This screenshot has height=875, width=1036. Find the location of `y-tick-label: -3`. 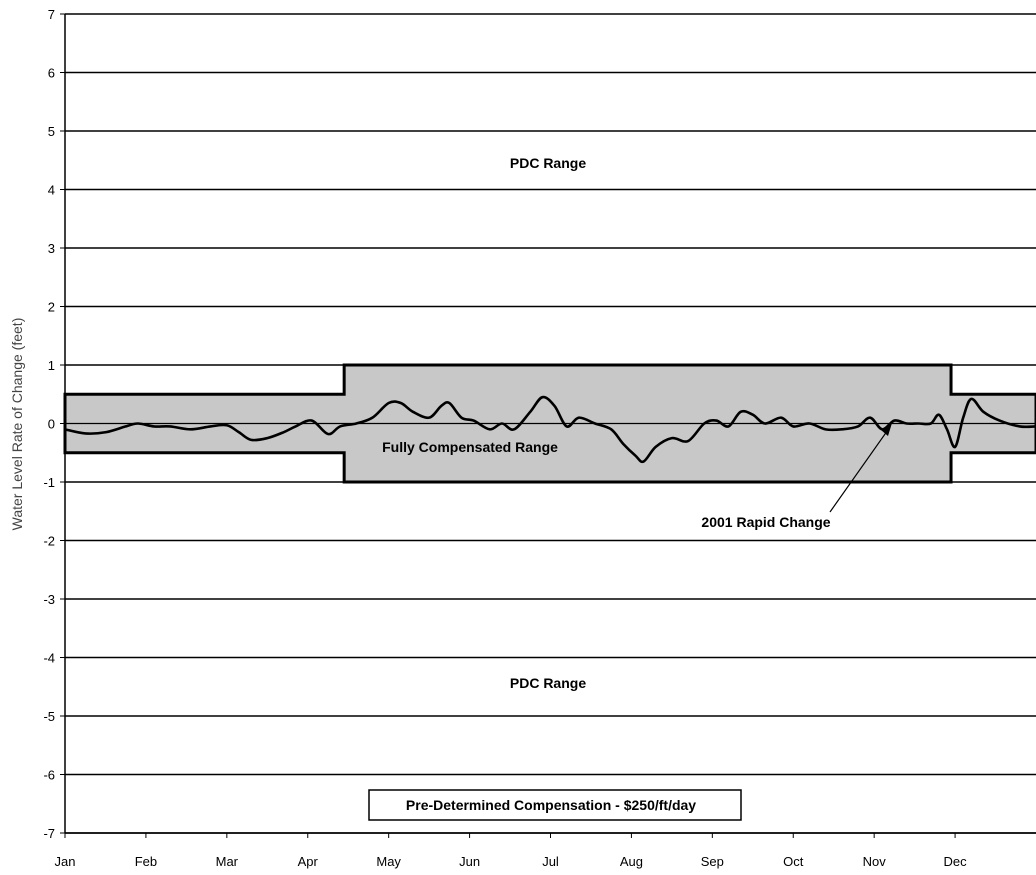

y-tick-label: -3 is located at coordinates (49, 599).